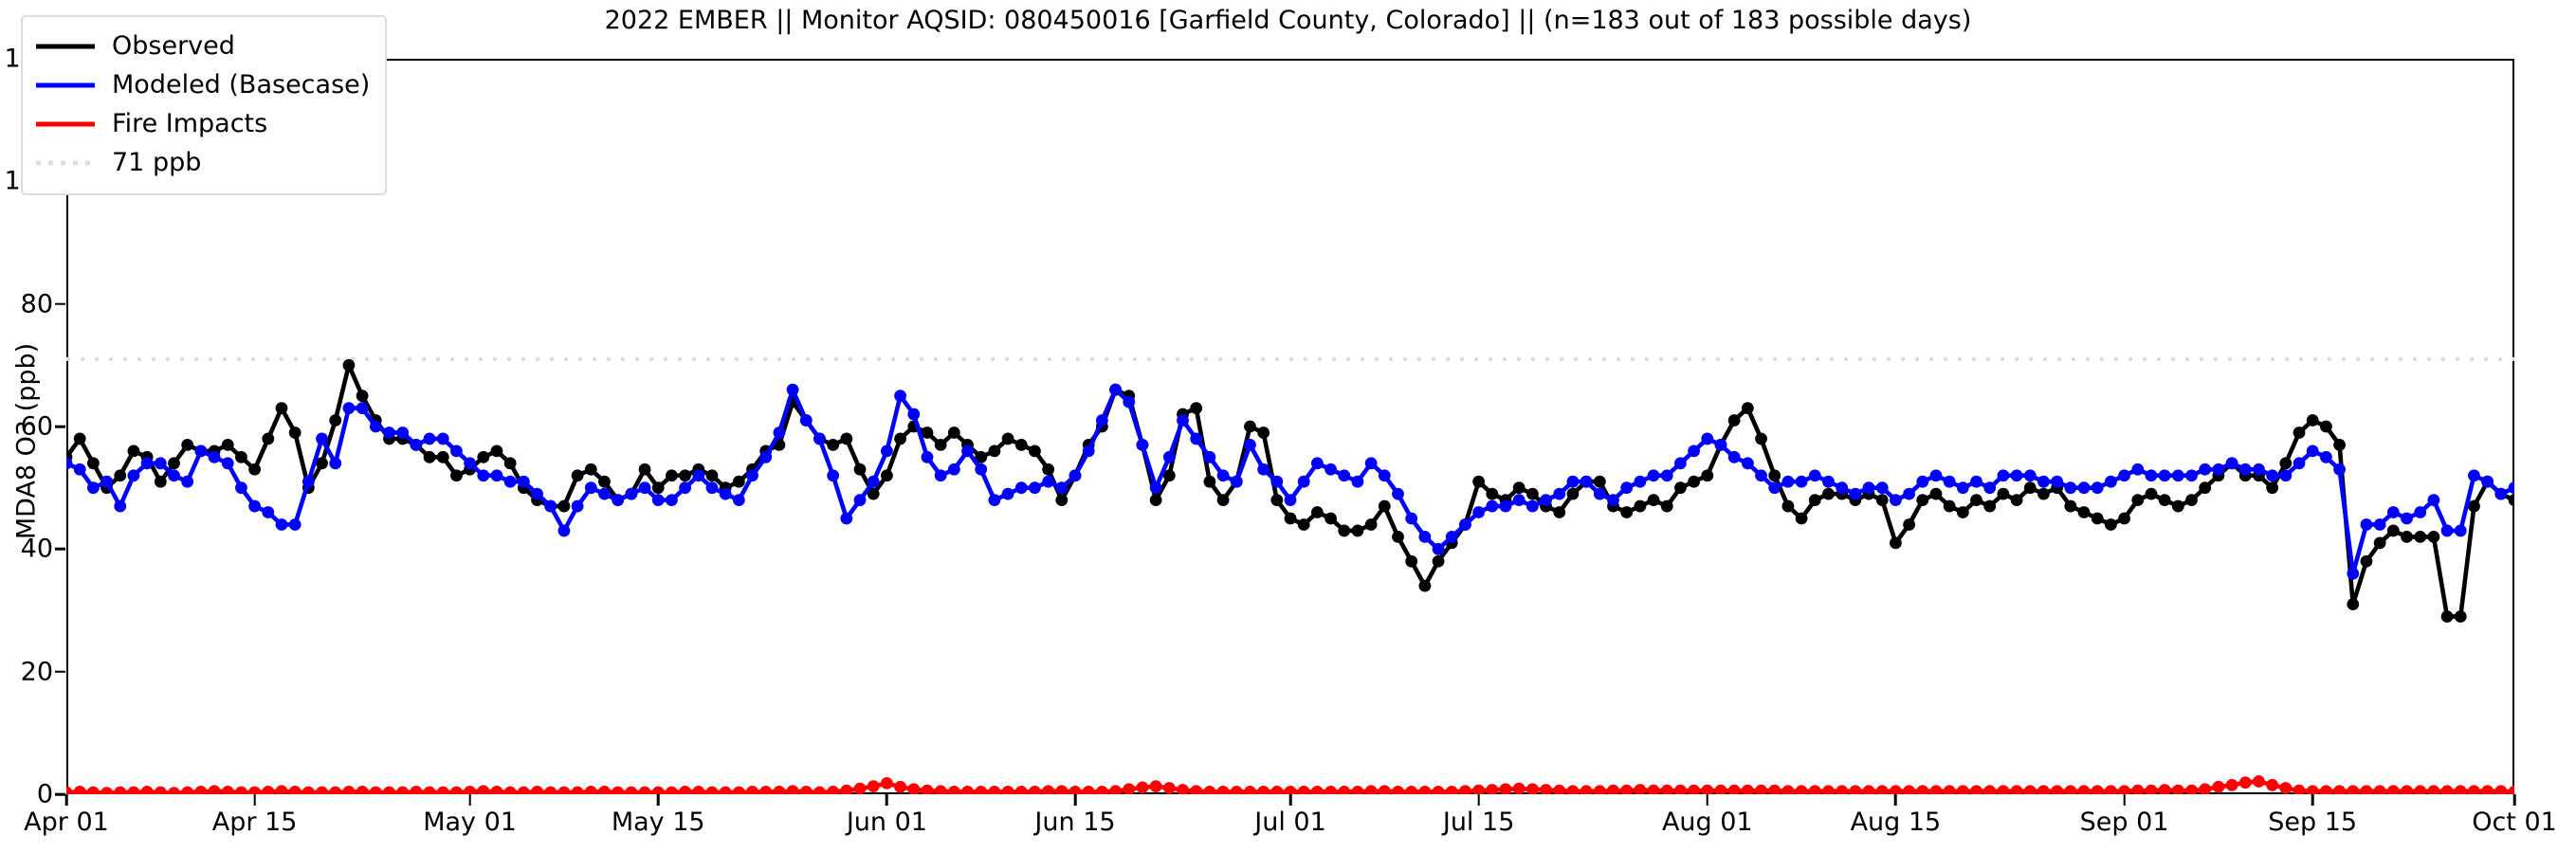 The height and width of the screenshot is (853, 2576). I want to click on legend-item: Modeled (Basecase), so click(203, 84).